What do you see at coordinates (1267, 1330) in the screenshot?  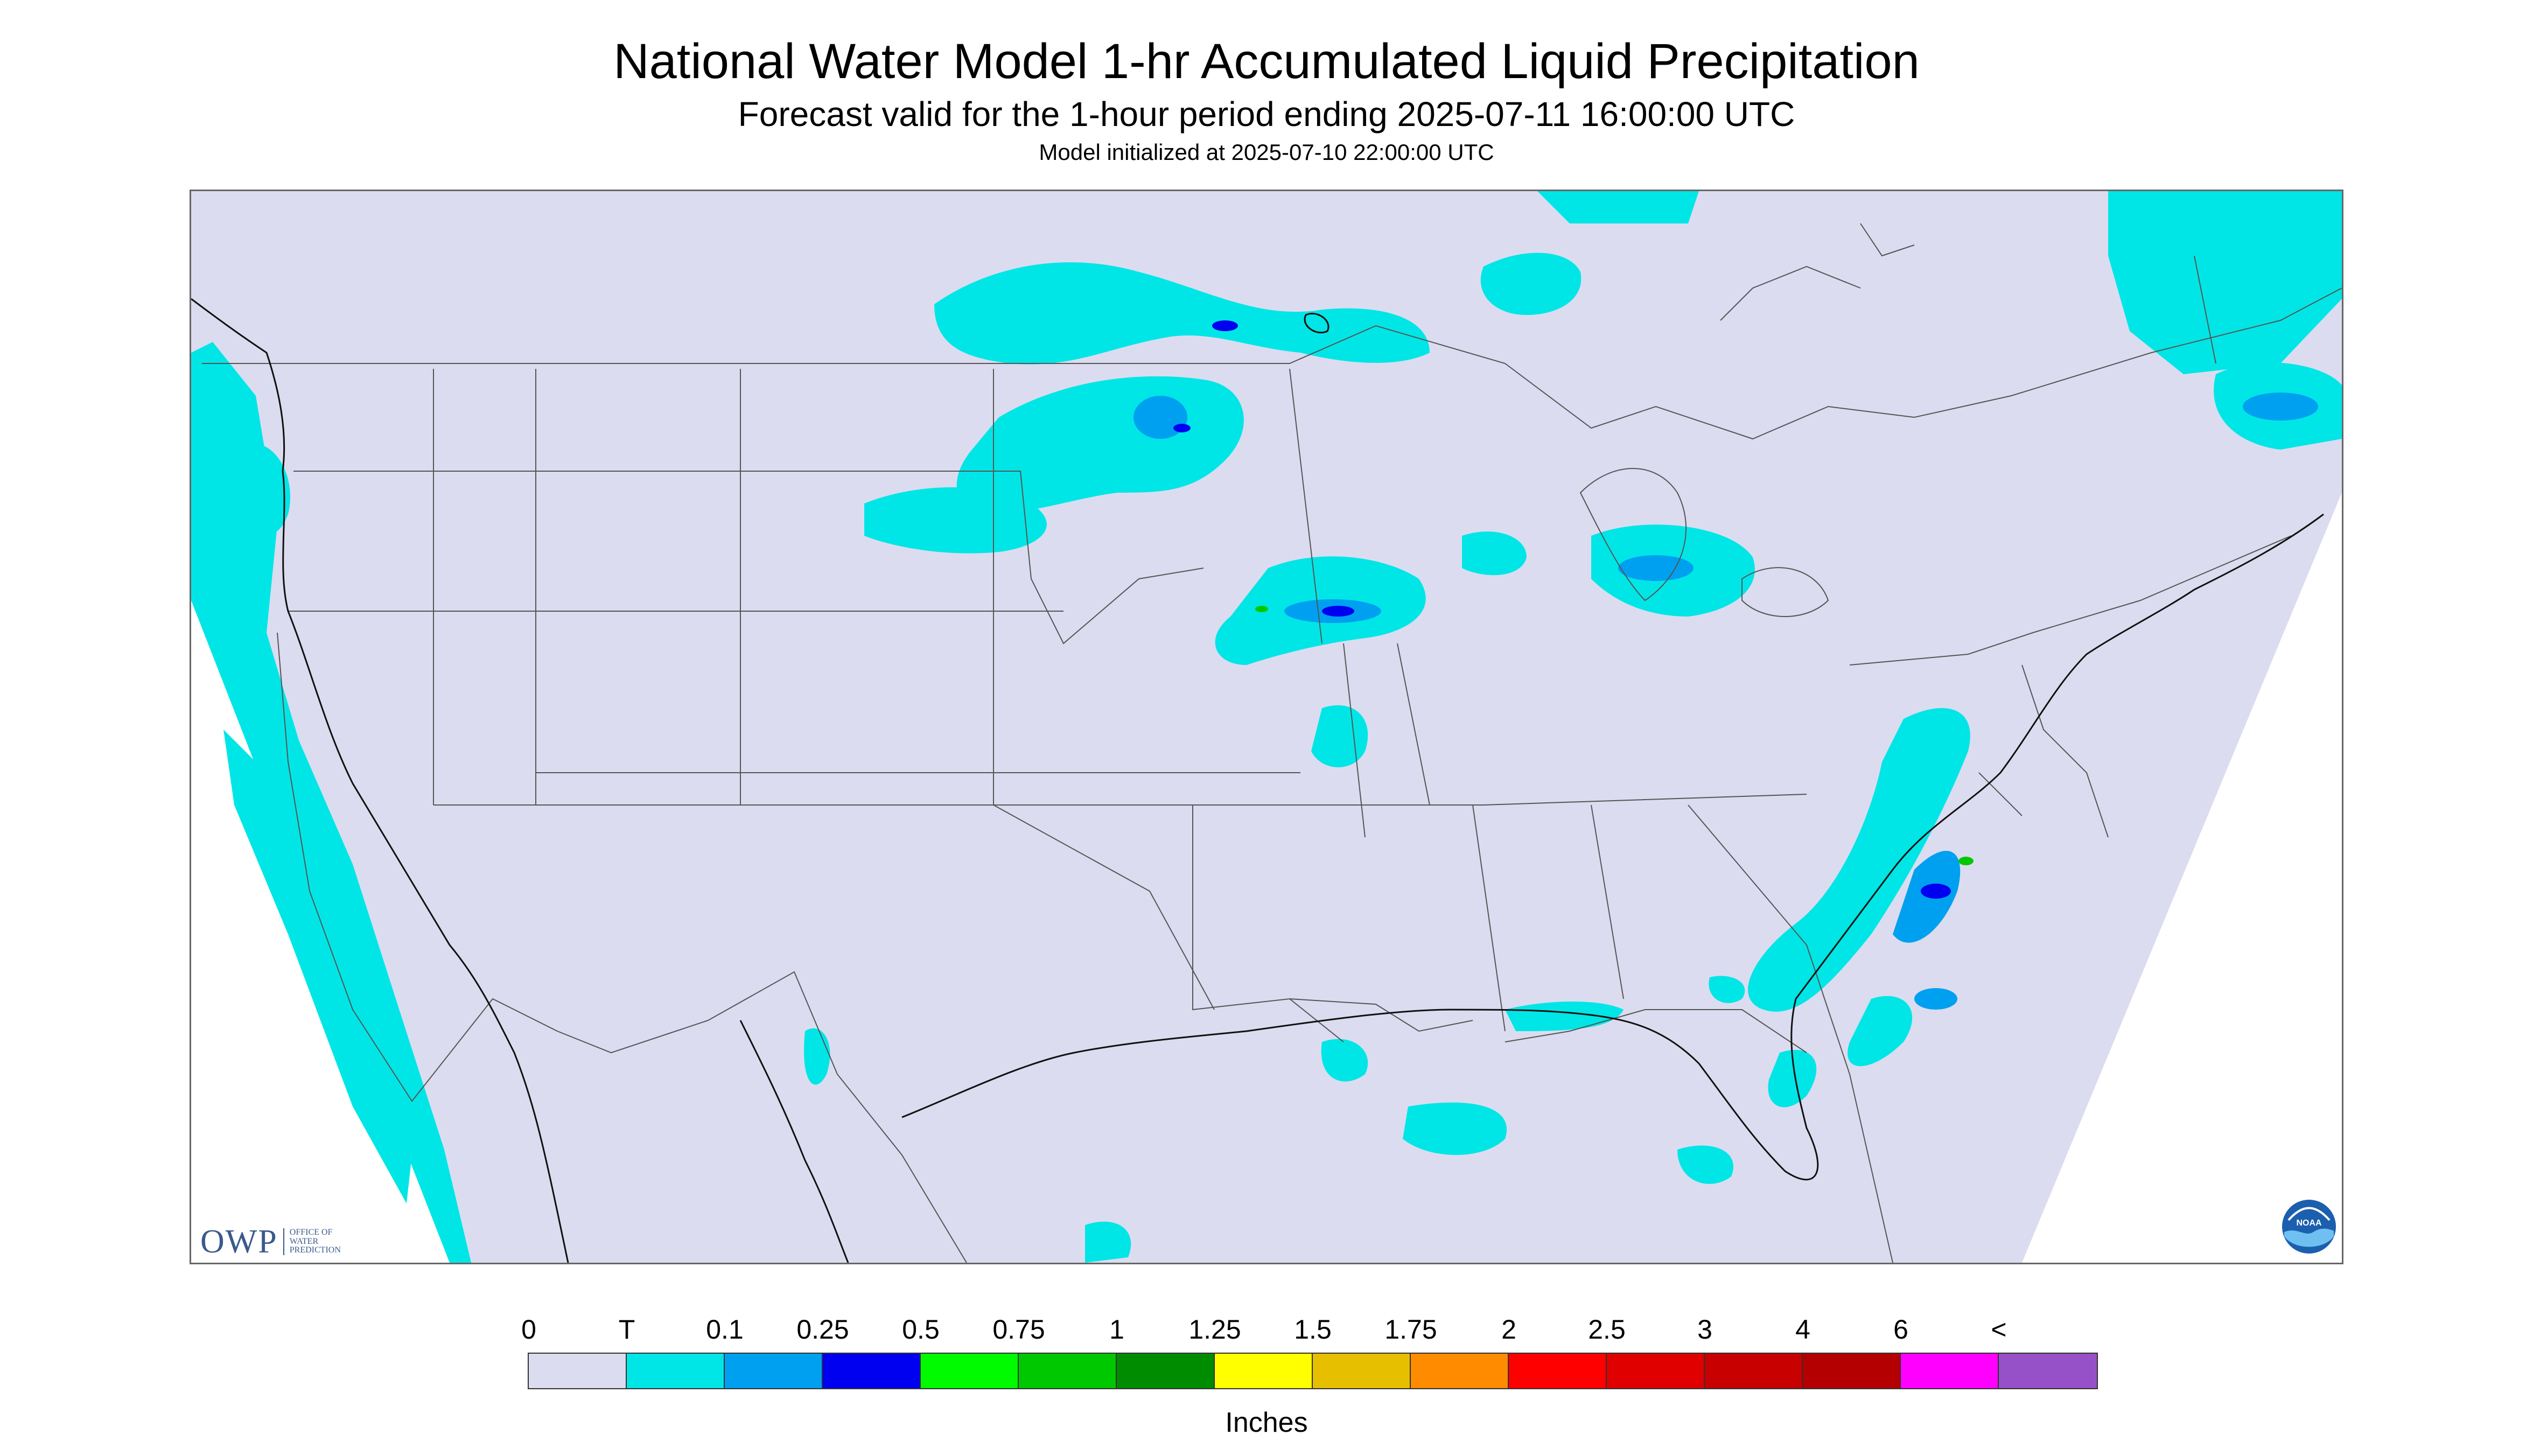 I see `legend-labels: 0 T 0.1 0.25 0.5 0.75 1 1.25 1.5 1.75 2 2.5 3 4 6 <` at bounding box center [1267, 1330].